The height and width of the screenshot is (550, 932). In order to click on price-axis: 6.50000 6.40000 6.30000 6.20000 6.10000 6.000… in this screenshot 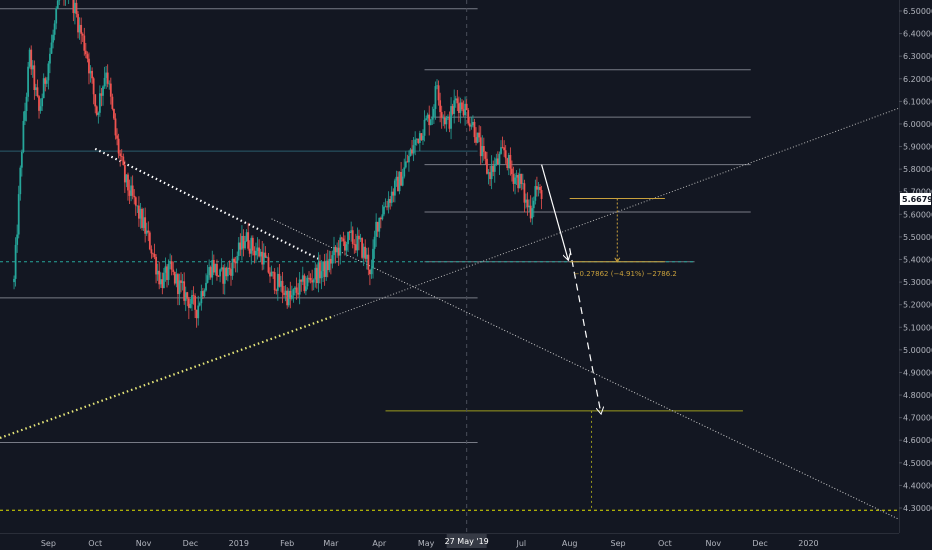, I will do `click(915, 260)`.